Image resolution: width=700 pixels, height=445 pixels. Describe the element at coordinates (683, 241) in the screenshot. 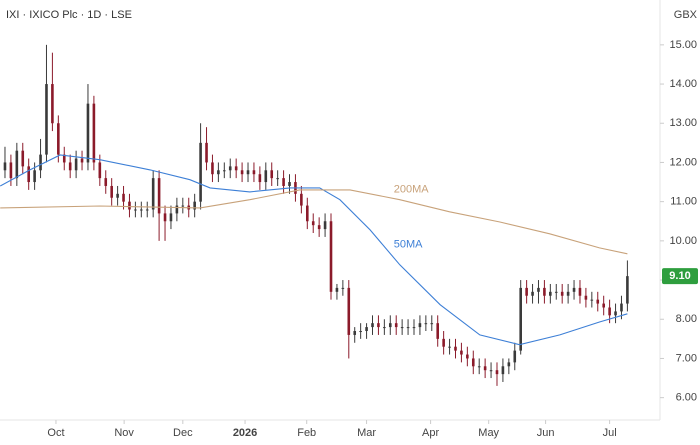

I see `y-tick-label: 10.00` at that location.